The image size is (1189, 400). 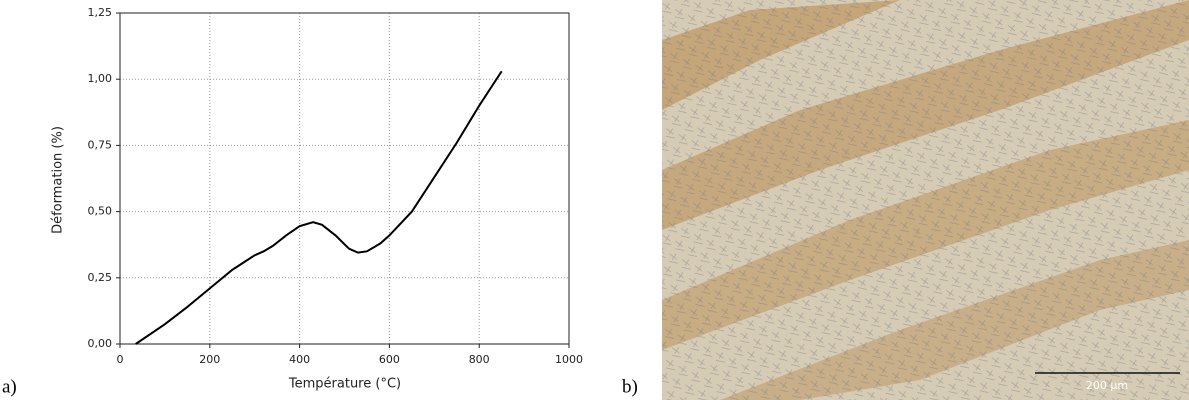 I want to click on scale-bar-label: 200 µm, so click(x=1107, y=385).